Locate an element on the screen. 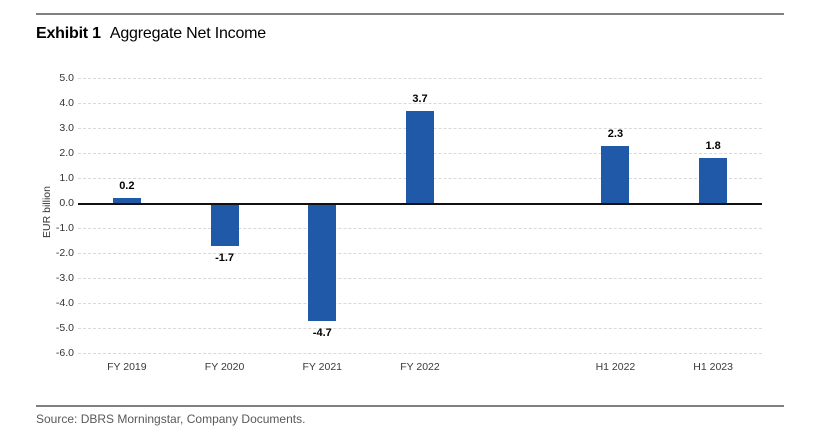 The height and width of the screenshot is (447, 831). chart-title: Exhibit 1 Aggregate Net Income is located at coordinates (151, 34).